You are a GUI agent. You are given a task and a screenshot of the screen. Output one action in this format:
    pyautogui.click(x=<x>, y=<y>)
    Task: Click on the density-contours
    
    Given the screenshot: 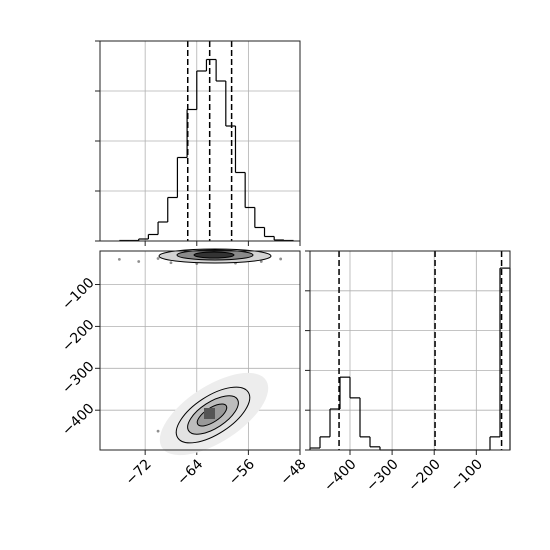 What is the action you would take?
    pyautogui.click(x=215, y=352)
    